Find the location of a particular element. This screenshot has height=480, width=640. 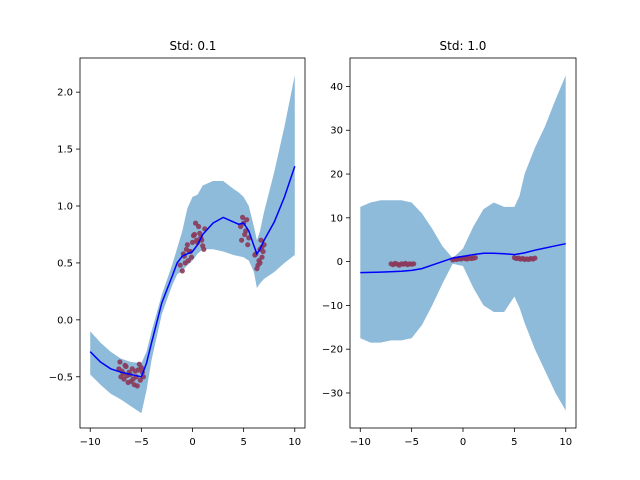

y-tick-label: −10 is located at coordinates (332, 306).